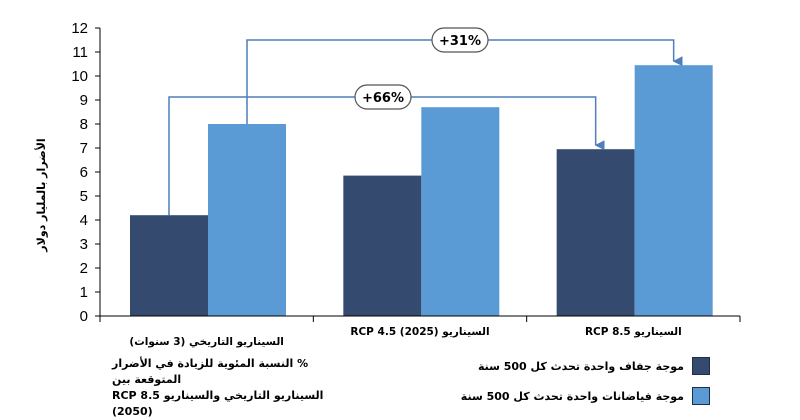 This screenshot has height=420, width=800. I want to click on category-label: السيناريو RCP 8.5, so click(633, 332).